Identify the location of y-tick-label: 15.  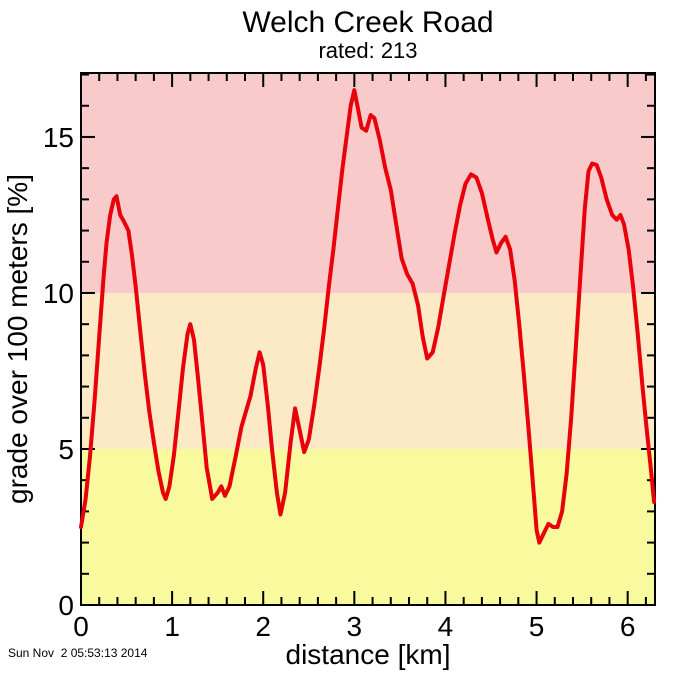
(58, 137).